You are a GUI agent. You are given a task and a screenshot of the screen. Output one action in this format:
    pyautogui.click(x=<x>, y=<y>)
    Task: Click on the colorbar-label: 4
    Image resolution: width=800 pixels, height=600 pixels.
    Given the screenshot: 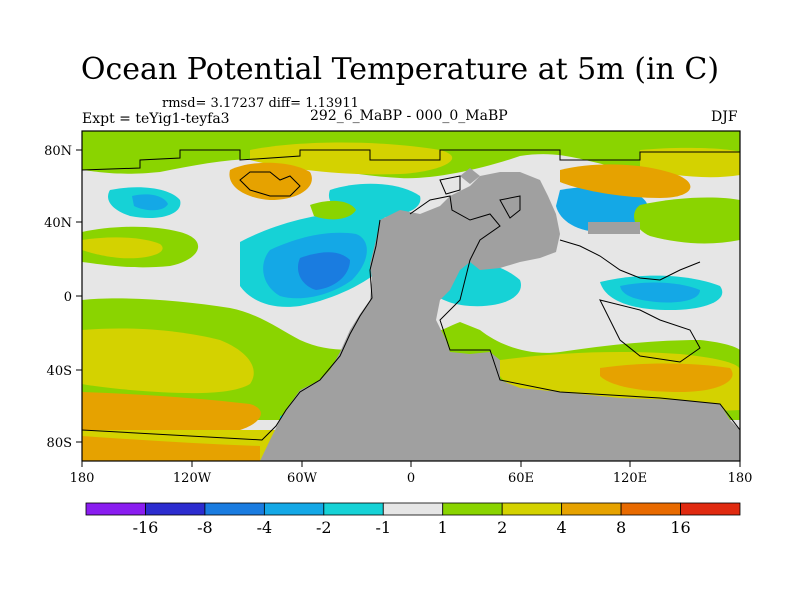 What is the action you would take?
    pyautogui.click(x=562, y=527)
    